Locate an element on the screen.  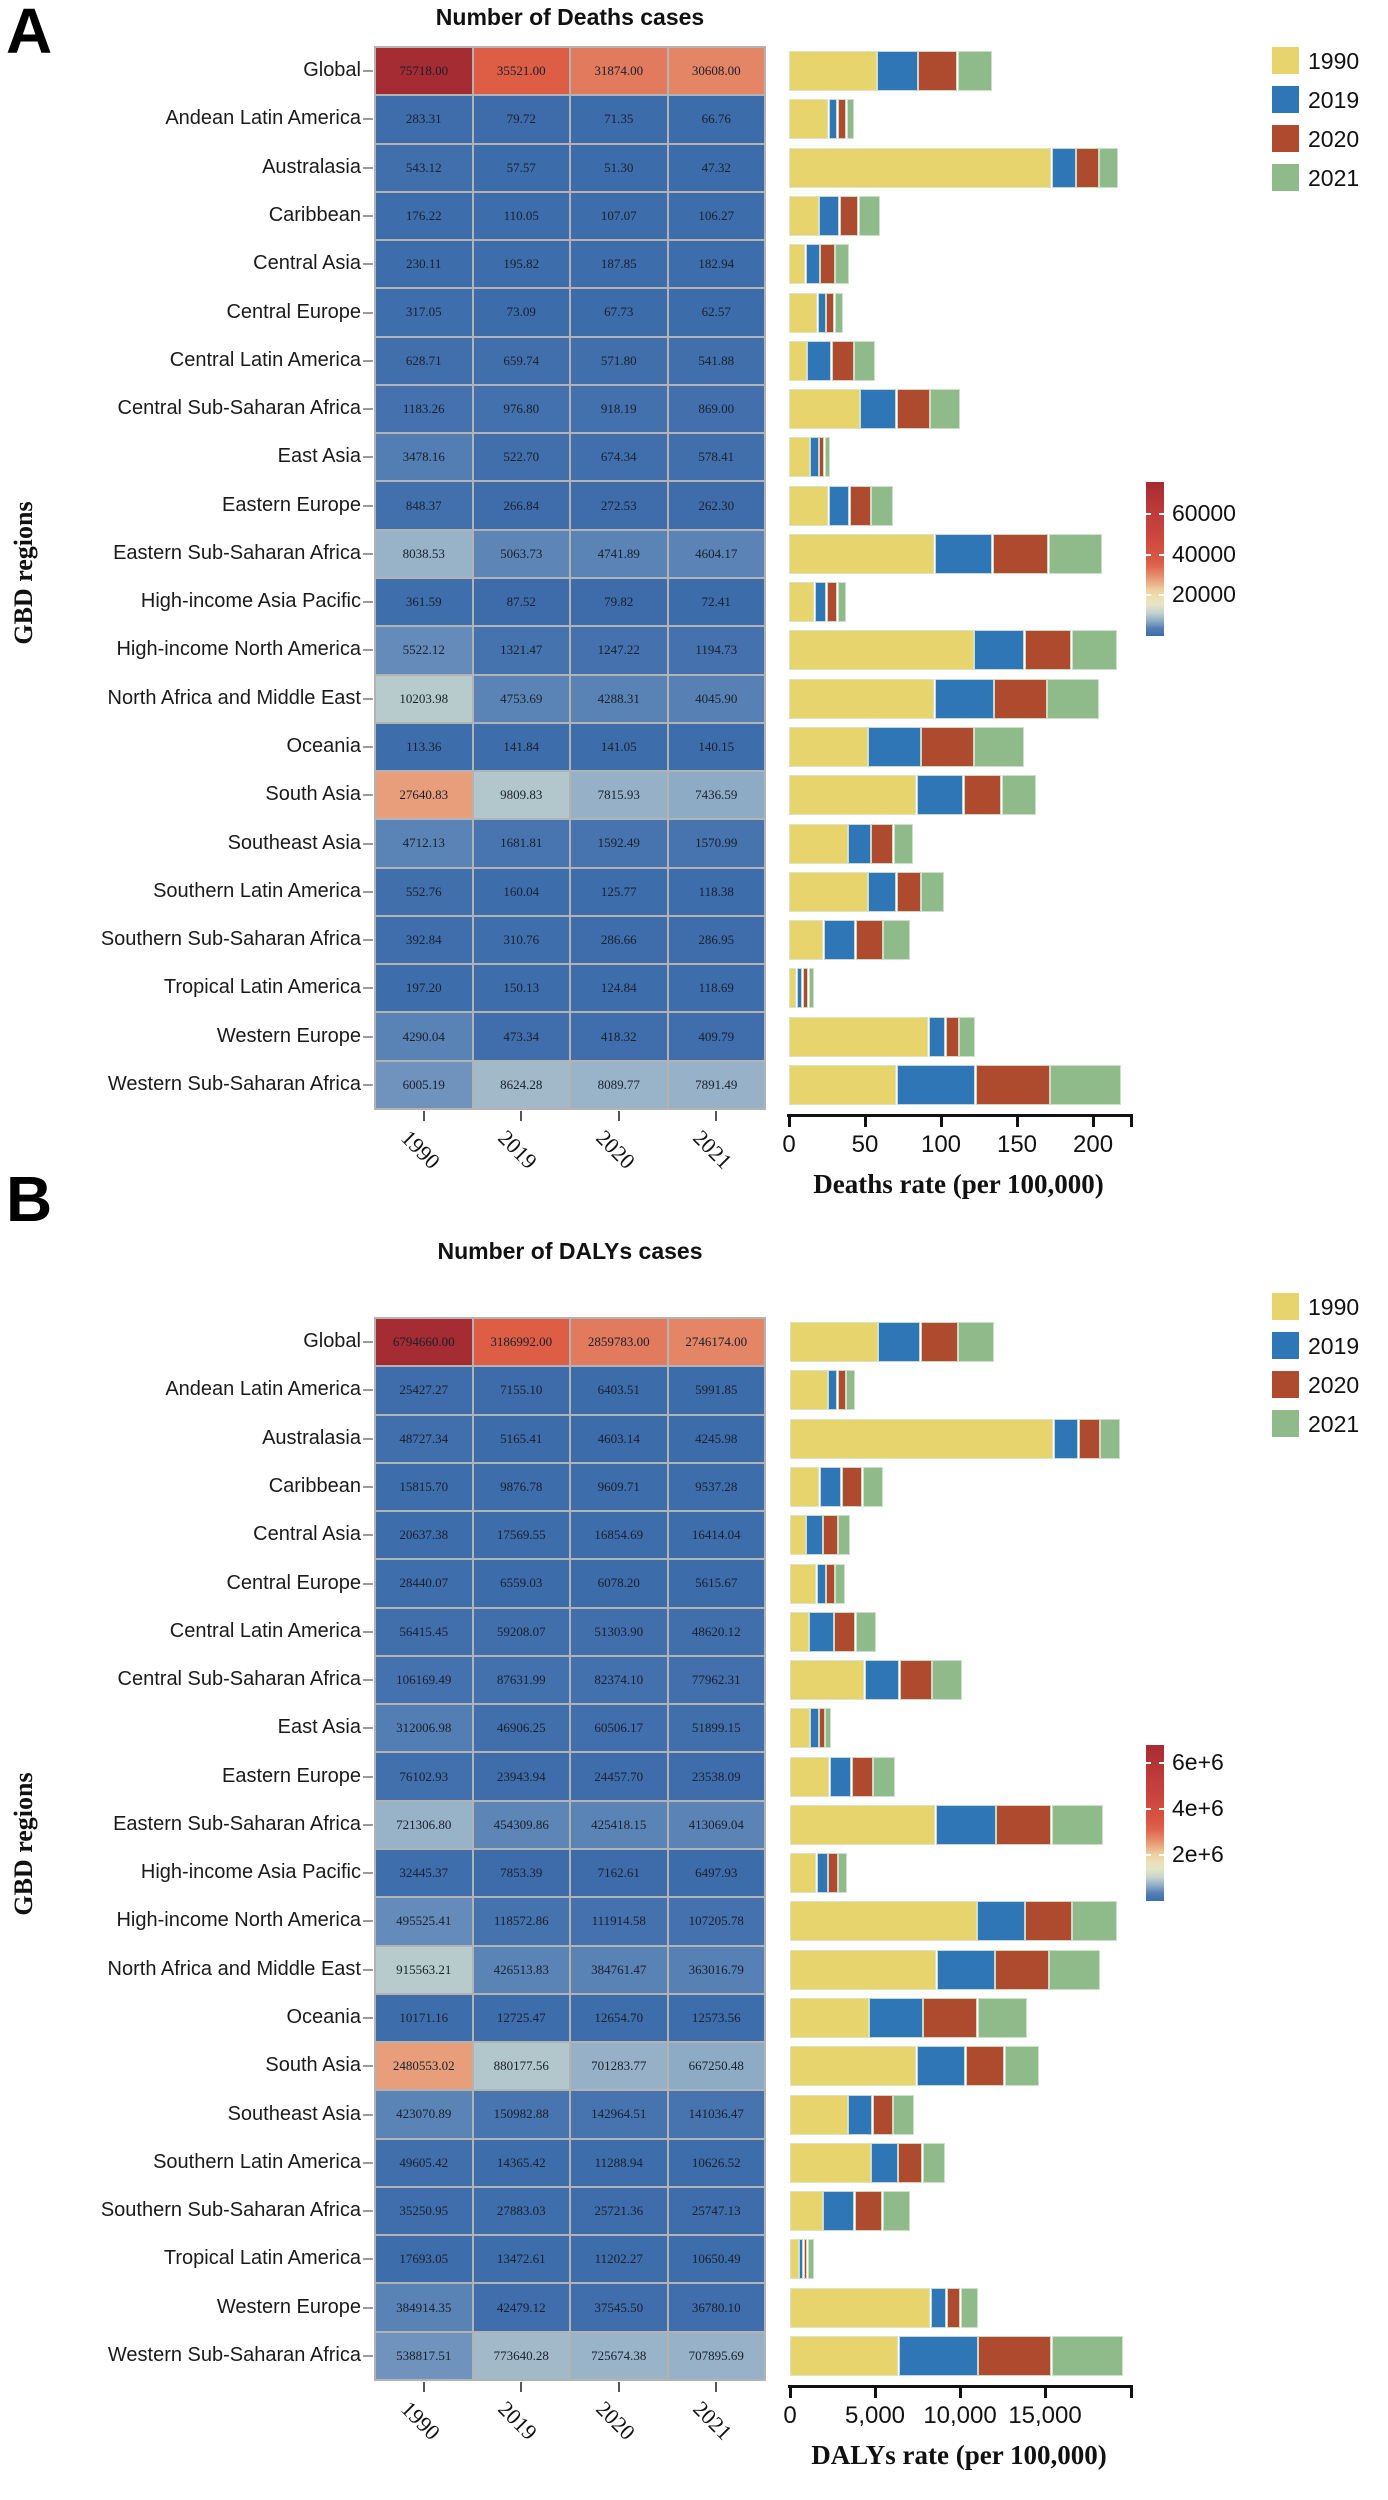
heat-cell: 1570.99 is located at coordinates (716, 843).